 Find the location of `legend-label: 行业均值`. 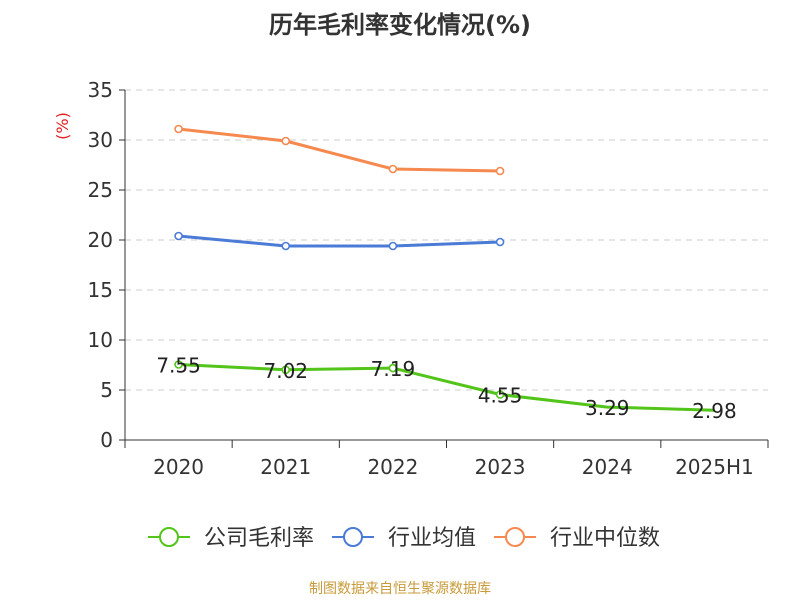

legend-label: 行业均值 is located at coordinates (432, 538).